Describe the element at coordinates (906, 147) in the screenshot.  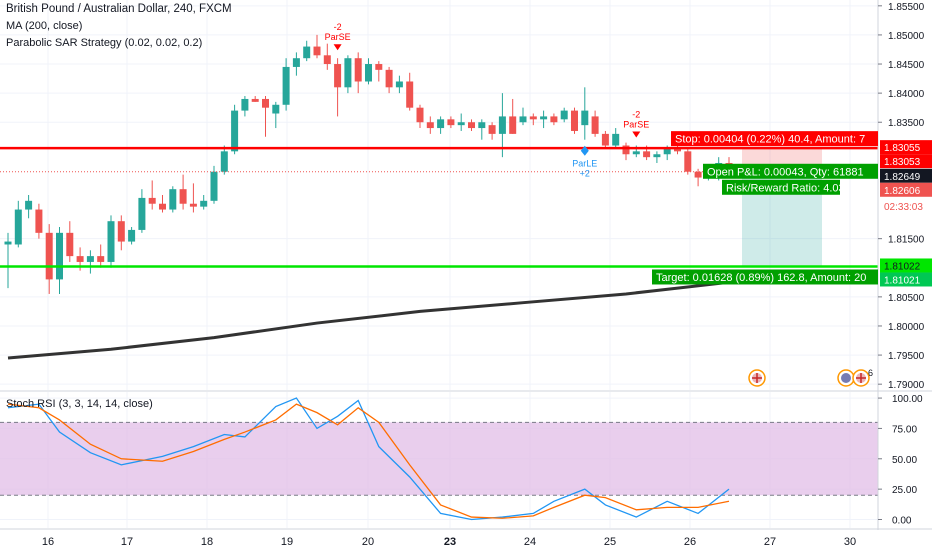
I see `stop-price-tag: 1.83055` at that location.